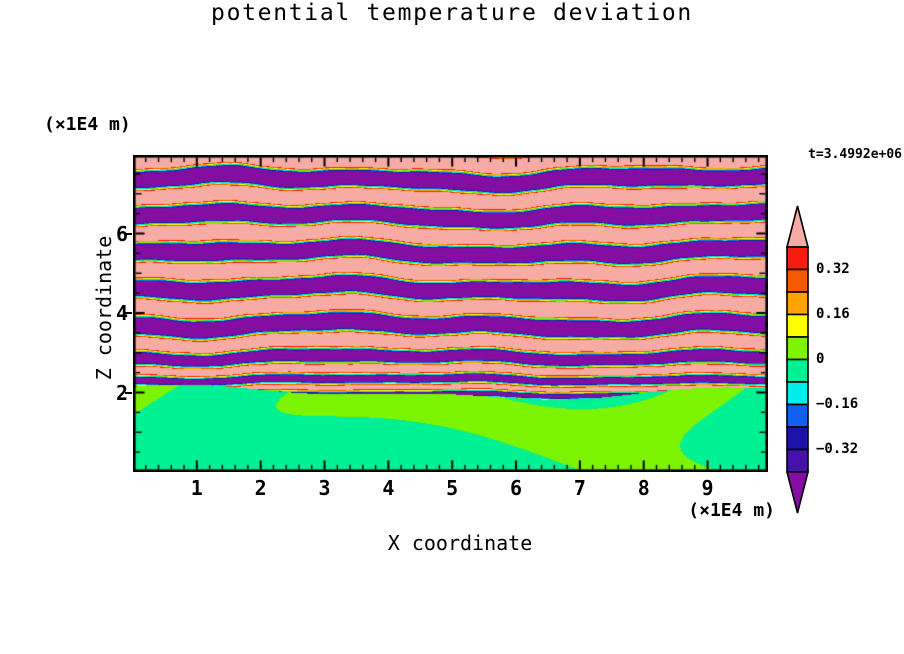 This screenshot has width=904, height=654. Describe the element at coordinates (833, 268) in the screenshot. I see `colorbar-tick-label: 0.32` at that location.